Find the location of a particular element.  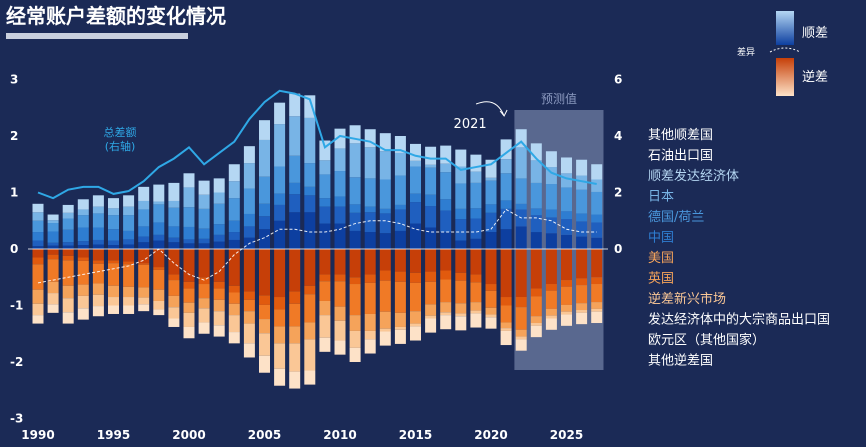

bar-neg-4-1991 is located at coordinates (53, 299).